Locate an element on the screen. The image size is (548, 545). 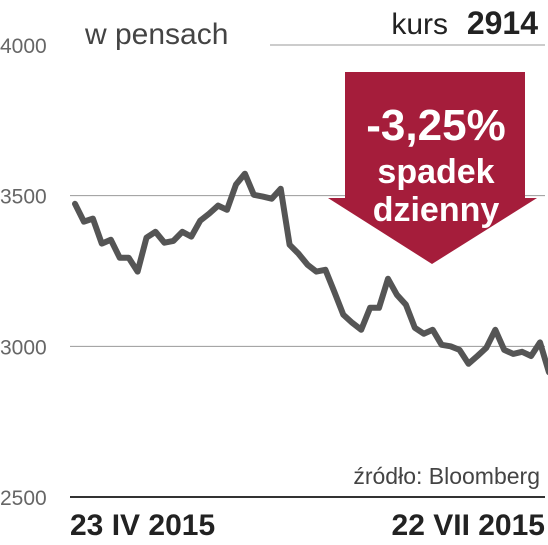
y-tick-label: 2500 is located at coordinates (23, 498).